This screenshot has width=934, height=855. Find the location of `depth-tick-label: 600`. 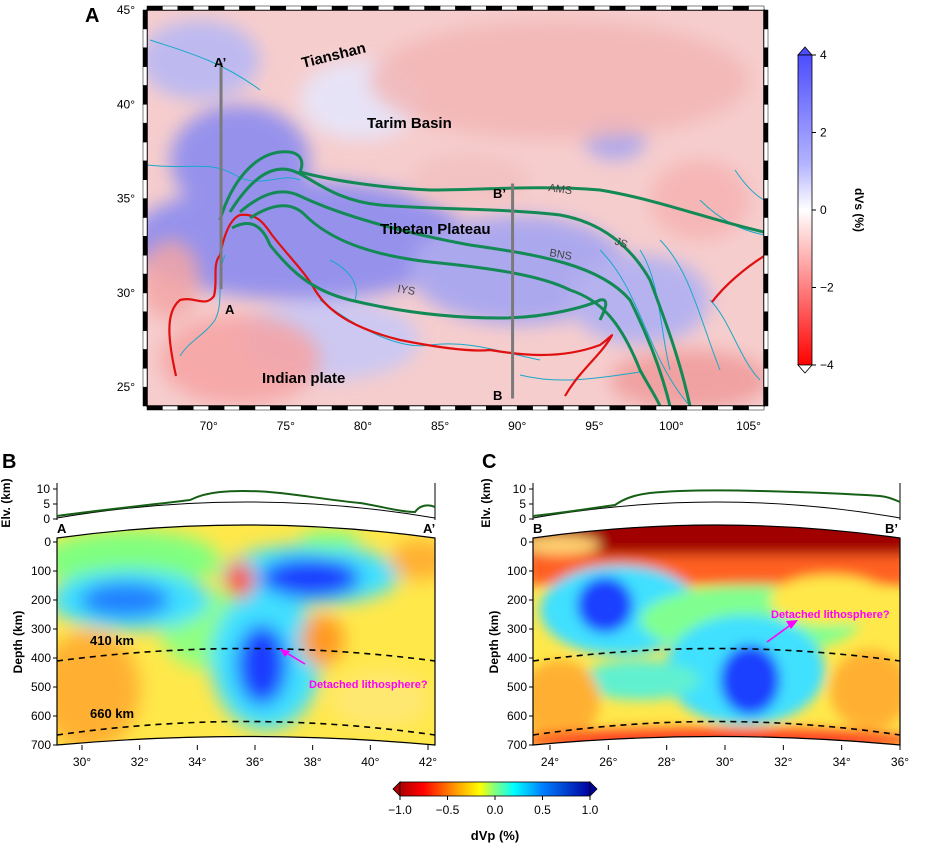

depth-tick-label: 600 is located at coordinates (517, 716).